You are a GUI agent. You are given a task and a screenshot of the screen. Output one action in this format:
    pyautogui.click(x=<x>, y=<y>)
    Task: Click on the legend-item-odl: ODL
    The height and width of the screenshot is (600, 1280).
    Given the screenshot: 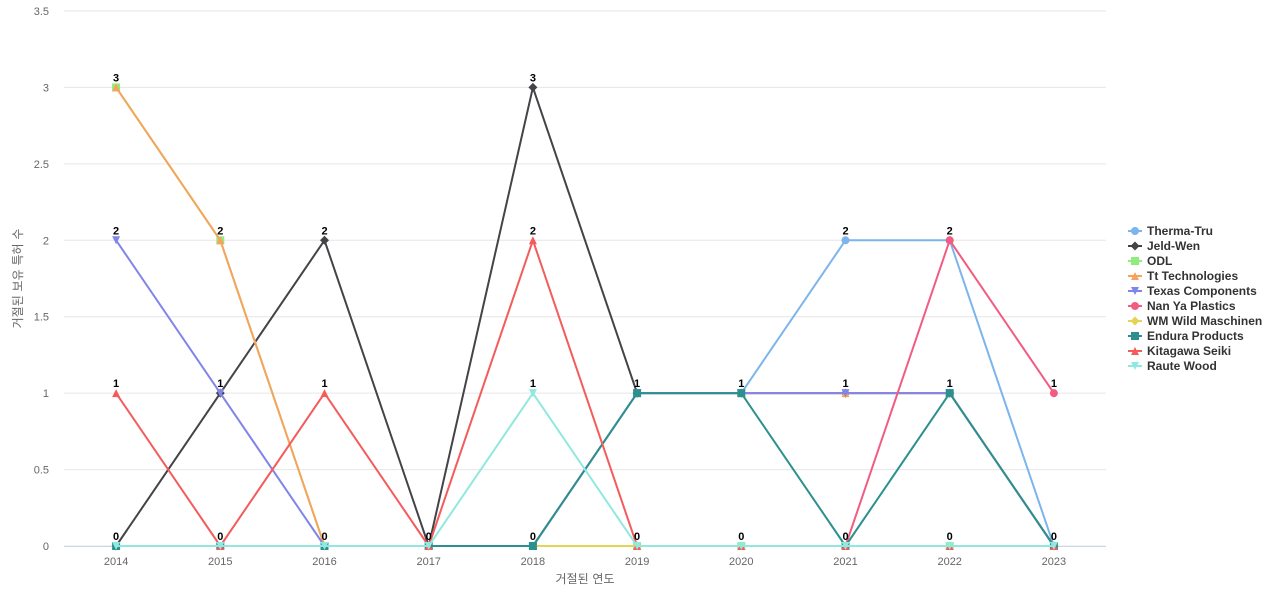 What is the action you would take?
    pyautogui.click(x=1150, y=261)
    